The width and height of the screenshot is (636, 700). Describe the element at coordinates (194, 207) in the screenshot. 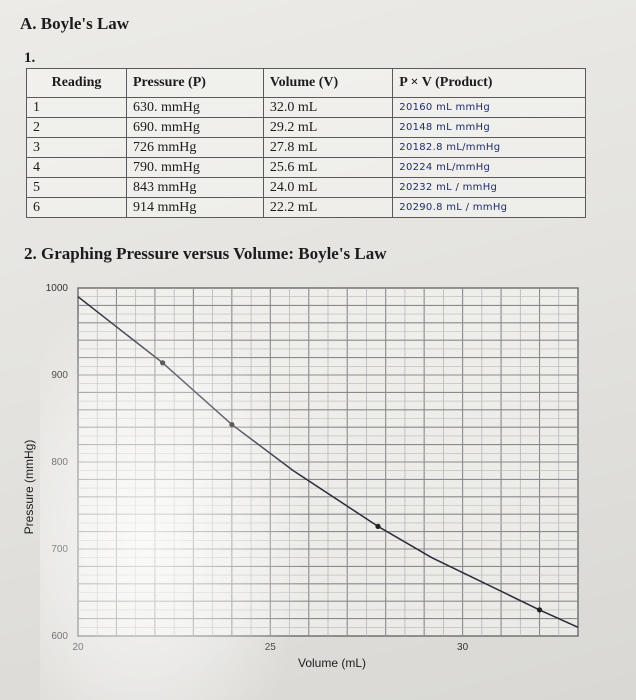

I see `pressure-cell: 914 mmHg` at that location.